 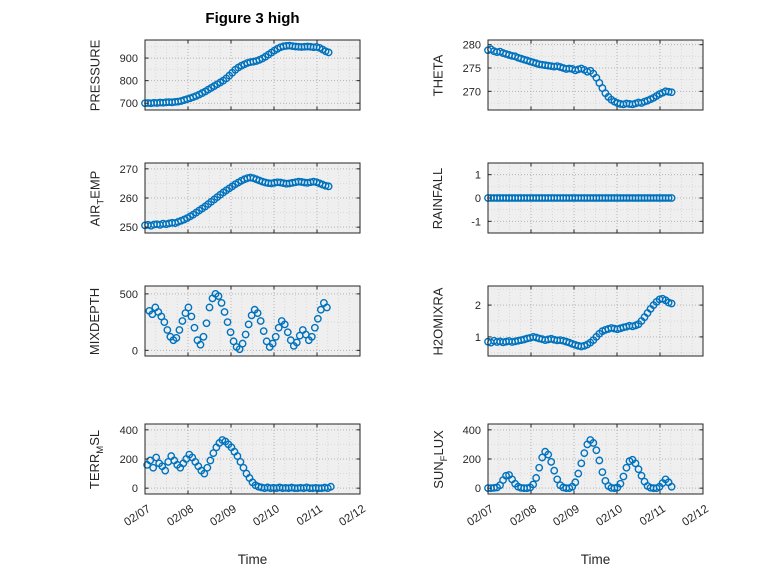 I want to click on plot-sun-flux: 02/07 02/08 02/09 02/10 02/11 02/12 0 200 400, so click(x=587, y=476).